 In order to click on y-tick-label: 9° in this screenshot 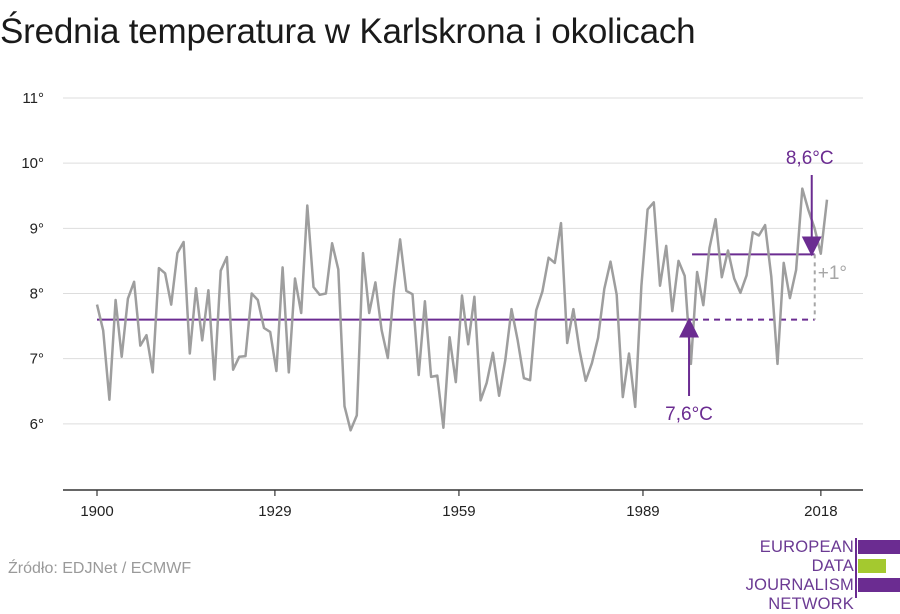, I will do `click(37, 228)`.